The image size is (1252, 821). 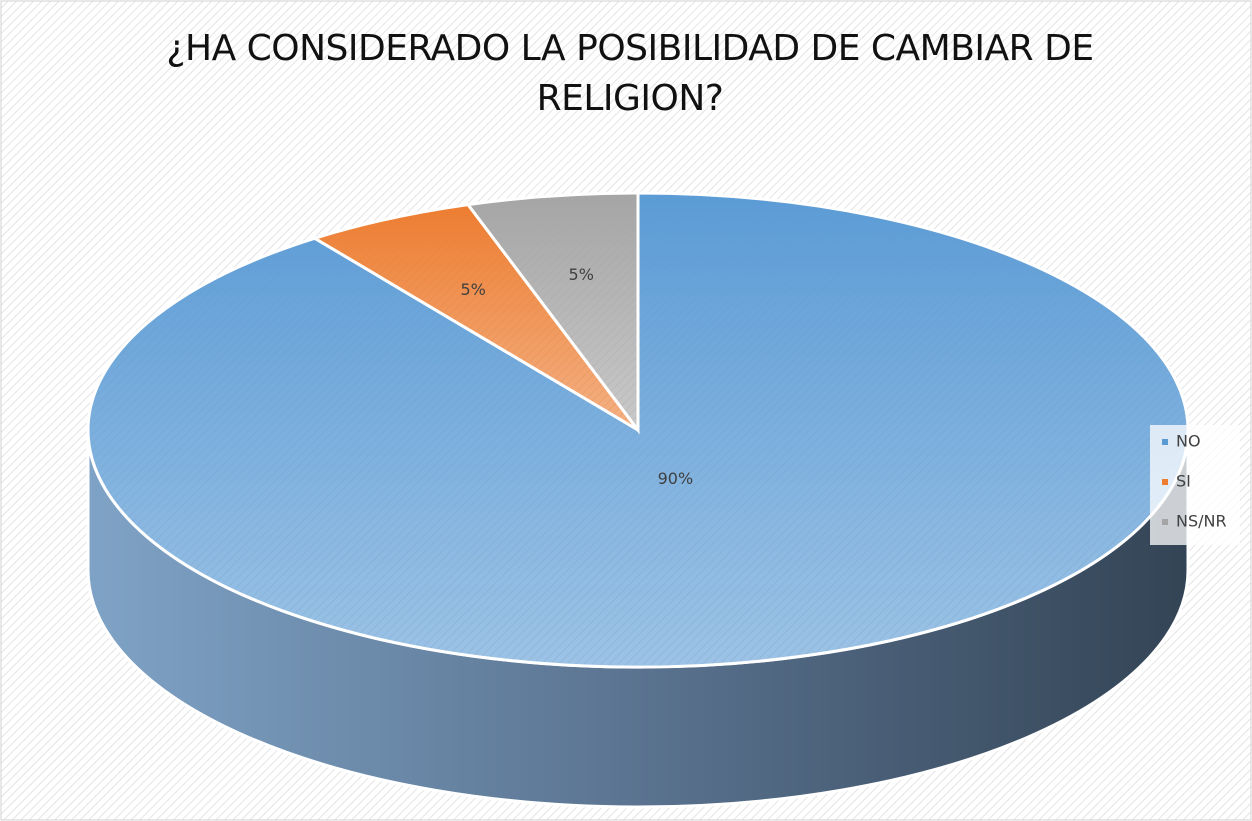 What do you see at coordinates (1188, 441) in the screenshot?
I see `legend-label: NO` at bounding box center [1188, 441].